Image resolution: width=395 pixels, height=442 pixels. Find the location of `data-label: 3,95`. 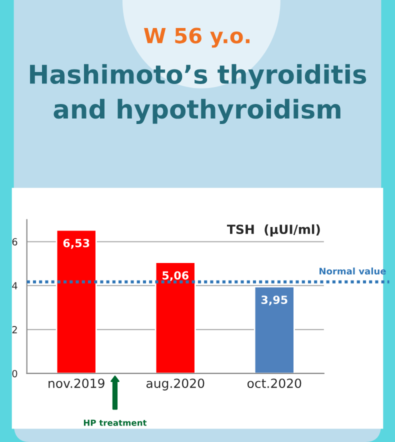

data-label: 3,95 is located at coordinates (274, 301).